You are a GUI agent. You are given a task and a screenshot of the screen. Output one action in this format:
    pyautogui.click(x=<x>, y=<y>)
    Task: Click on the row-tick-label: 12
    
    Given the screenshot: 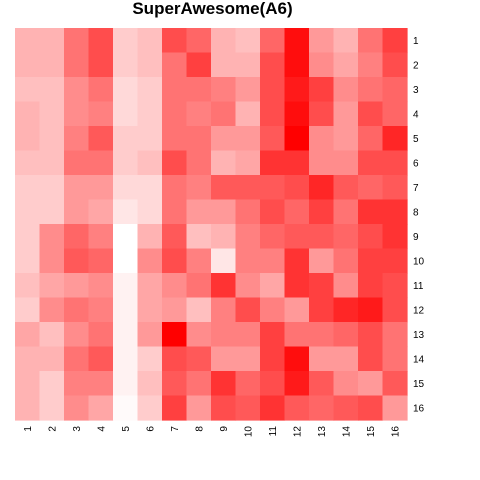 What is the action you would take?
    pyautogui.click(x=419, y=310)
    